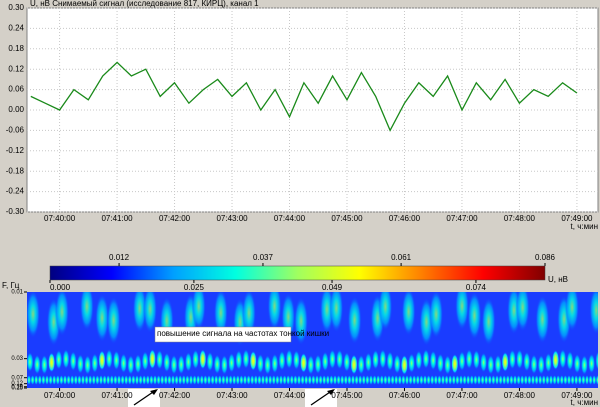  What do you see at coordinates (476, 287) in the screenshot?
I see `colorbar-tick-label: 0.074` at bounding box center [476, 287].